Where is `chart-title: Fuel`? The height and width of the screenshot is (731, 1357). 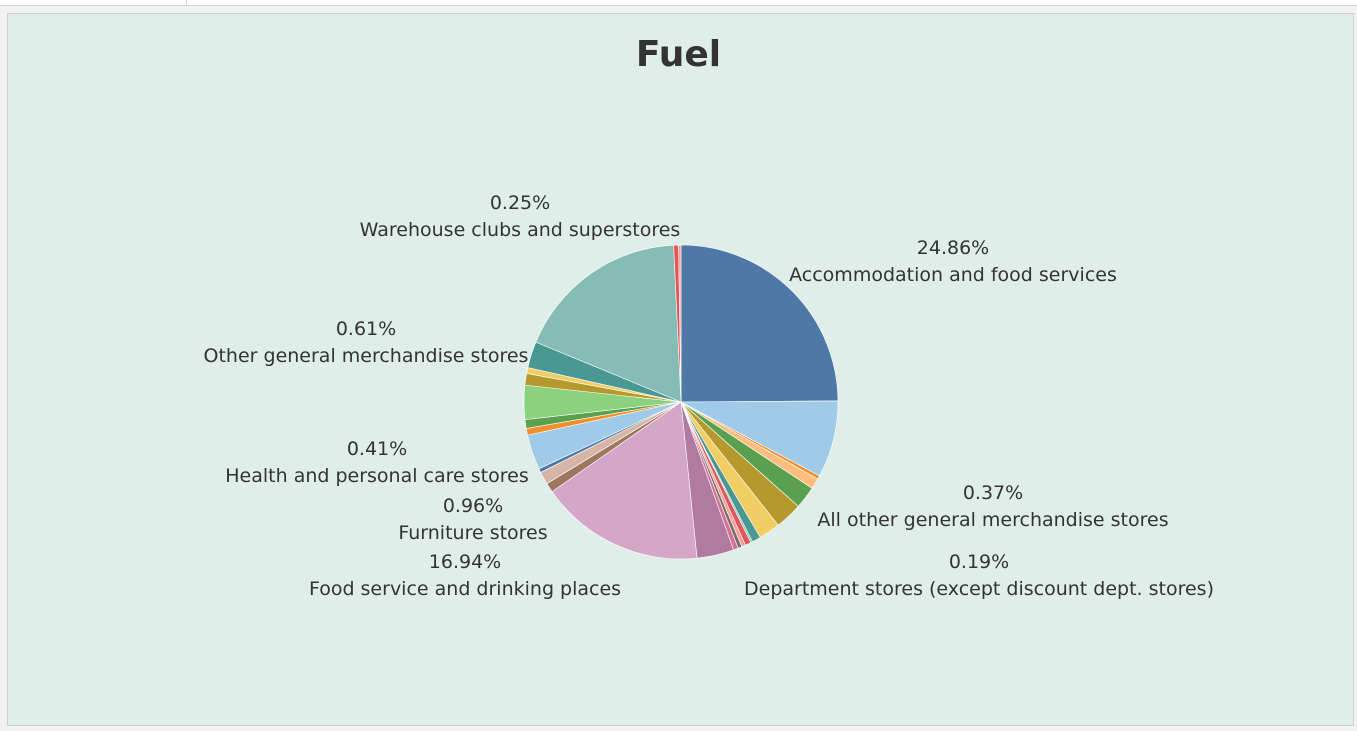
chart-title: Fuel is located at coordinates (678, 54).